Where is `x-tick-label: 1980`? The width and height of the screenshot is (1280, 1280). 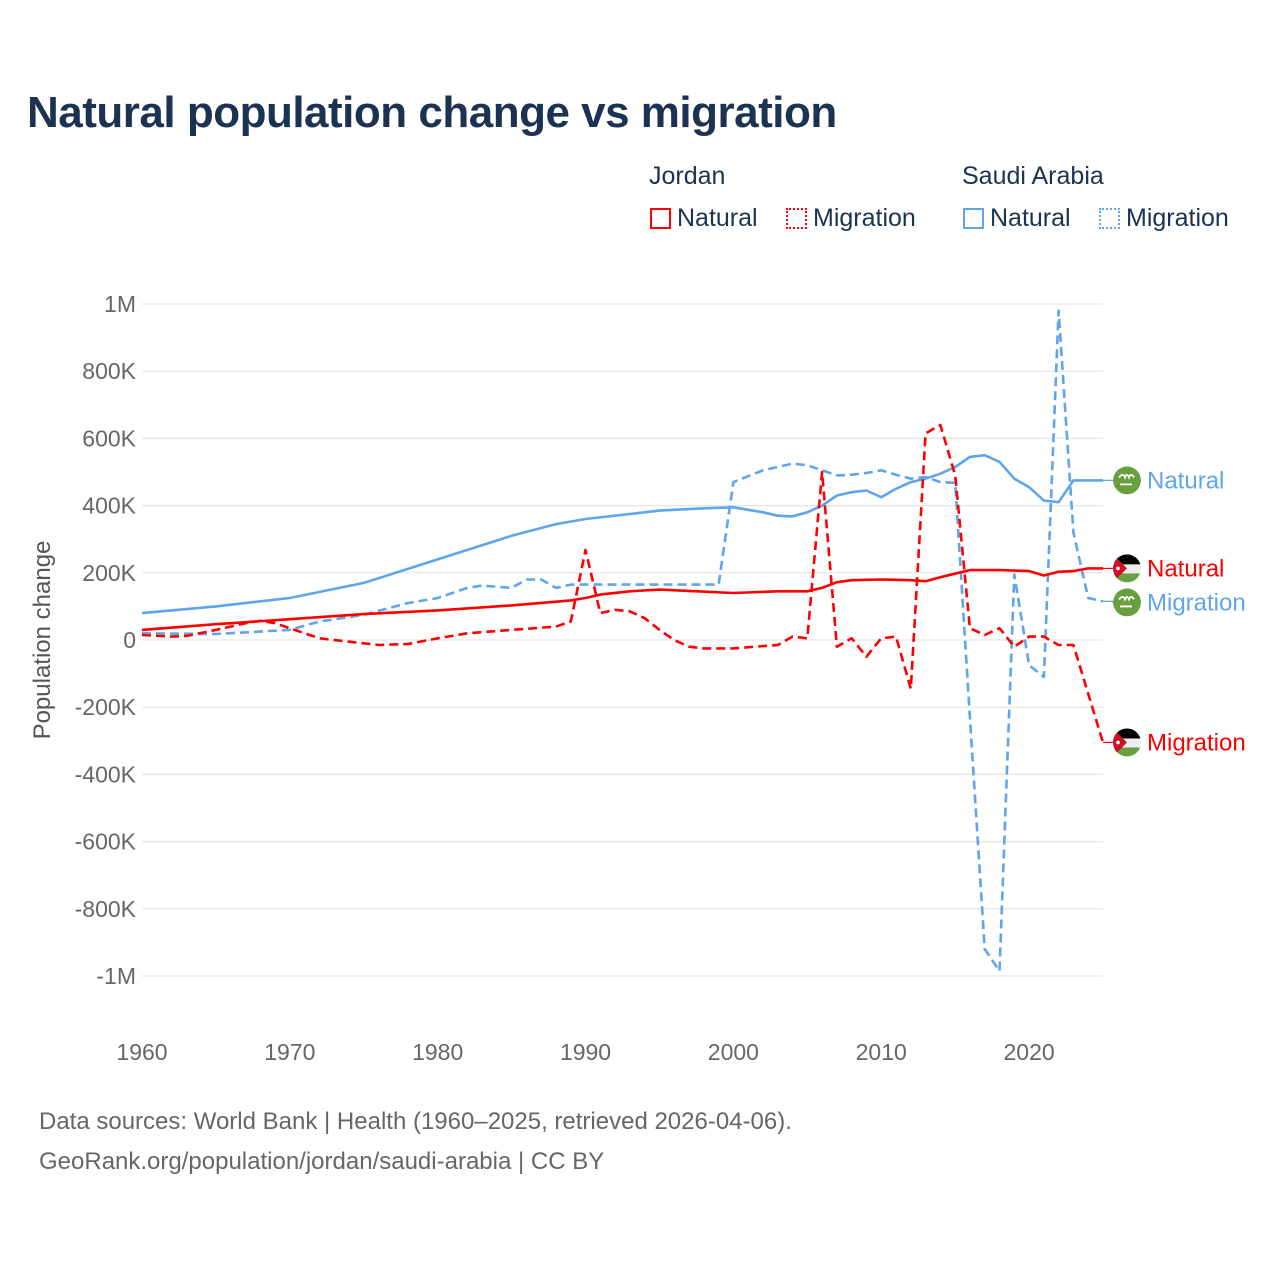 x-tick-label: 1980 is located at coordinates (437, 1052).